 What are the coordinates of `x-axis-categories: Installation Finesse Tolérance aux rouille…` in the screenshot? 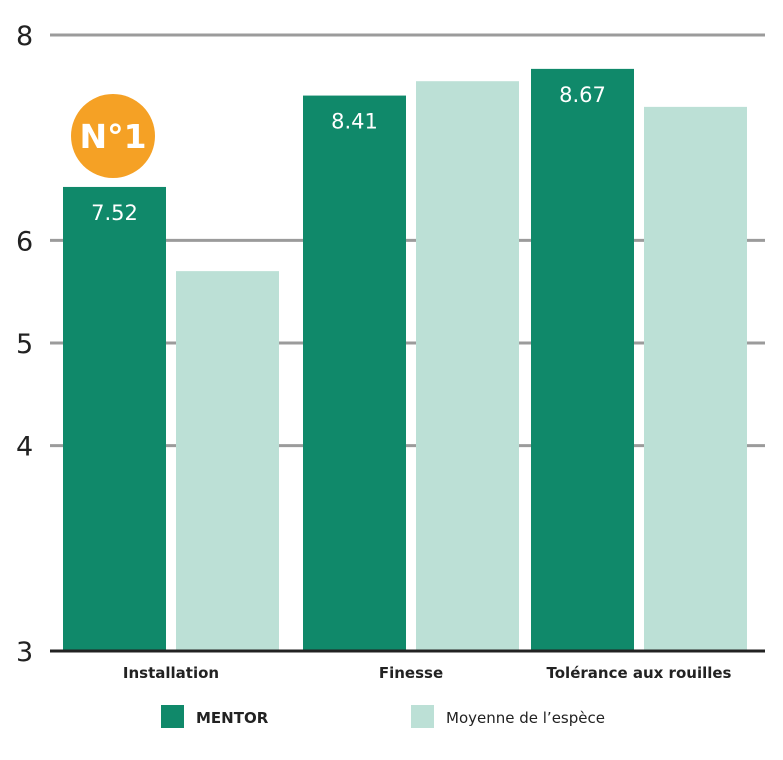 It's located at (427, 673).